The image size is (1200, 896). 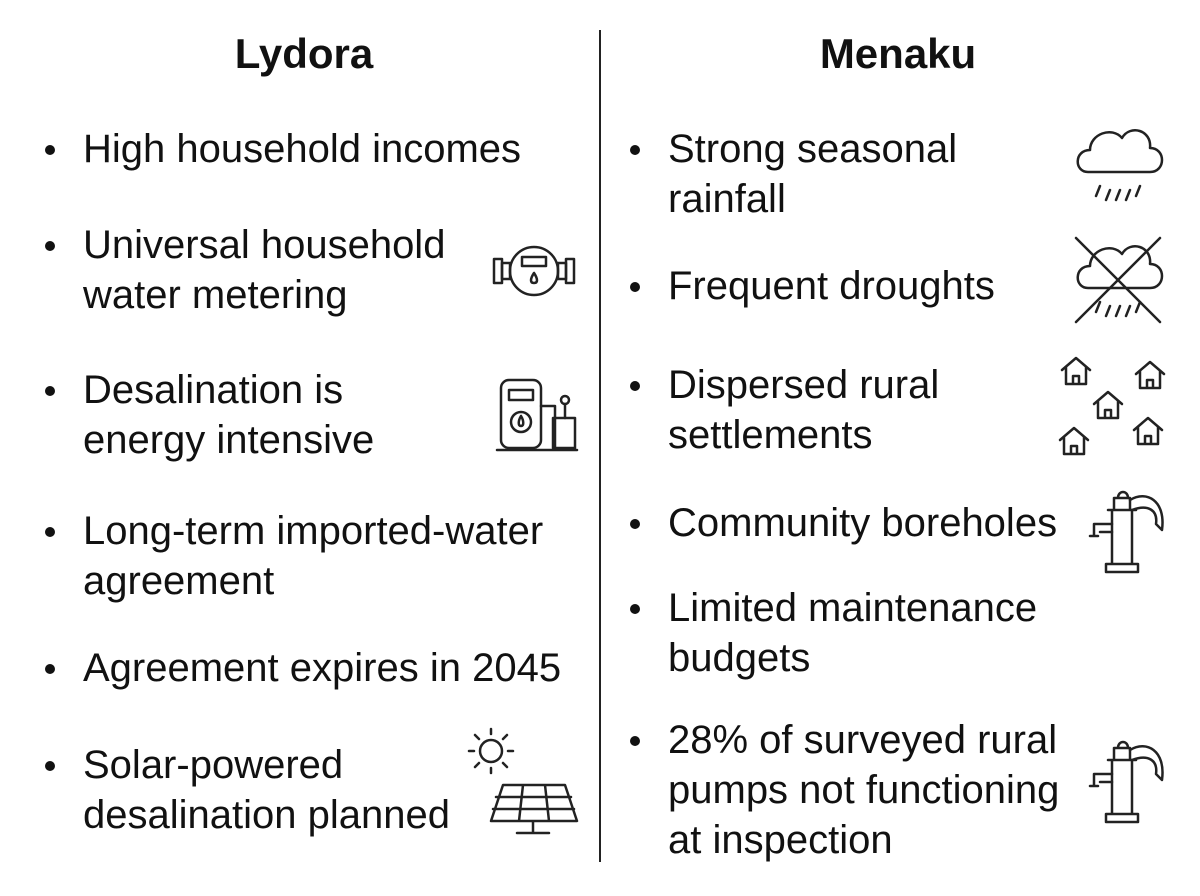 What do you see at coordinates (304, 53) in the screenshot?
I see `column-title: Lydora` at bounding box center [304, 53].